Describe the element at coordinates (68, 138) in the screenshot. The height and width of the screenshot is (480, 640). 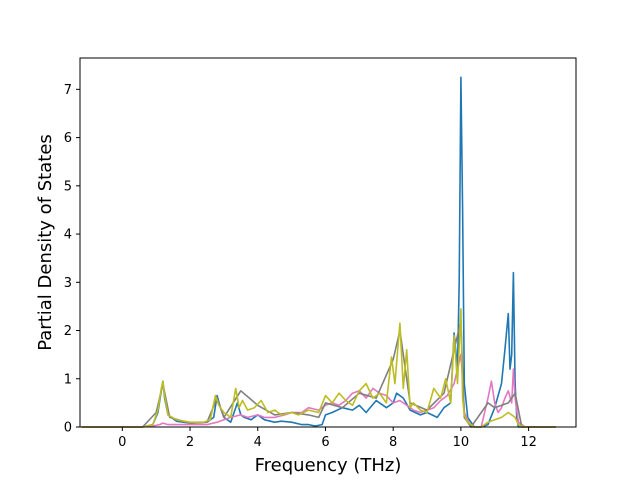
I see `y-tick-label: 6` at that location.